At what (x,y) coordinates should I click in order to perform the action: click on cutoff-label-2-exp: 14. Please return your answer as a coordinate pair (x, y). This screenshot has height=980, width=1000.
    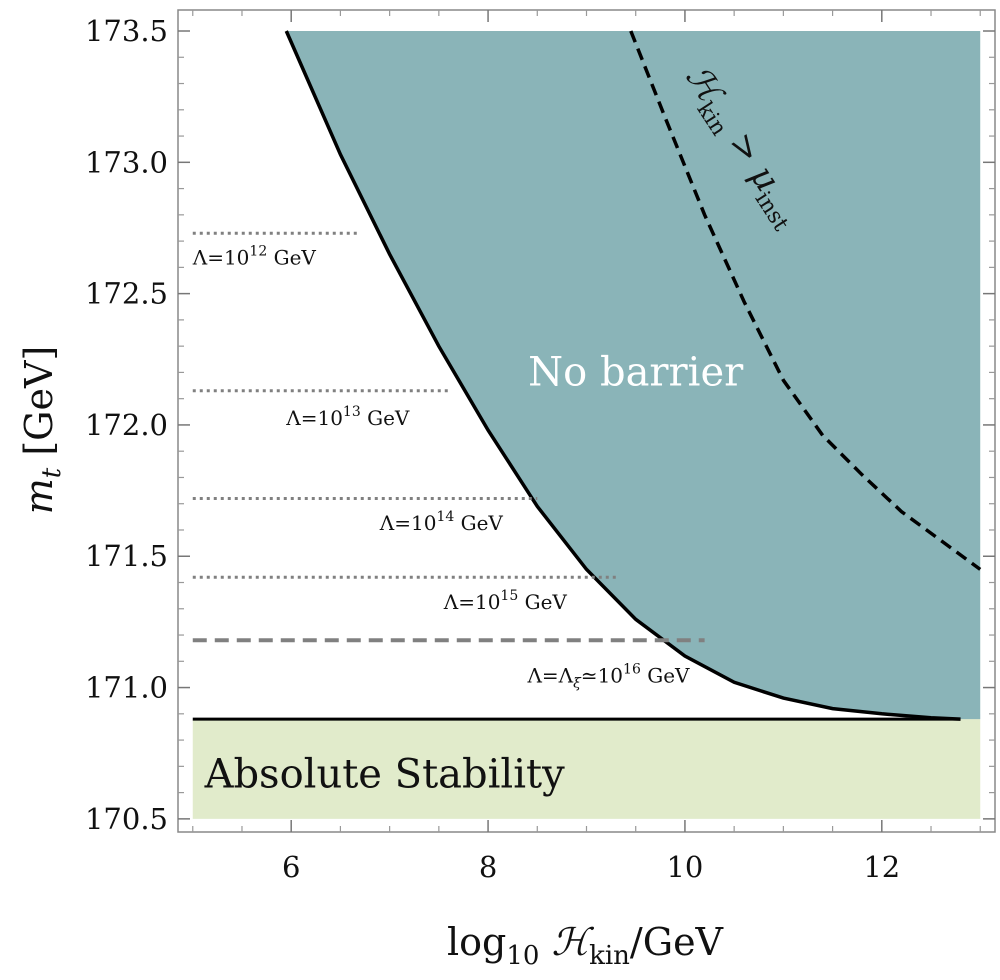
    Looking at the image, I should click on (445, 517).